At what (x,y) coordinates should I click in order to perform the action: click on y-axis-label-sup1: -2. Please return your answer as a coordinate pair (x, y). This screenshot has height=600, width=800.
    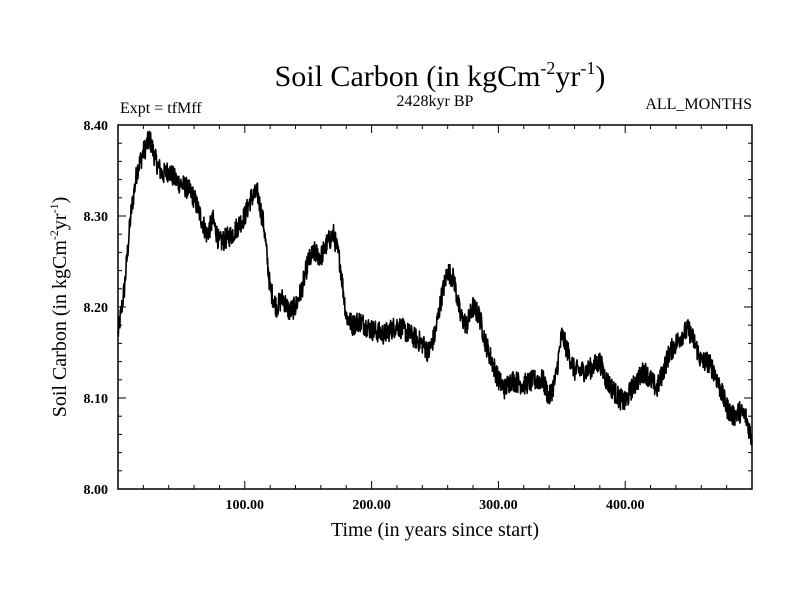
    Looking at the image, I should click on (54, 235).